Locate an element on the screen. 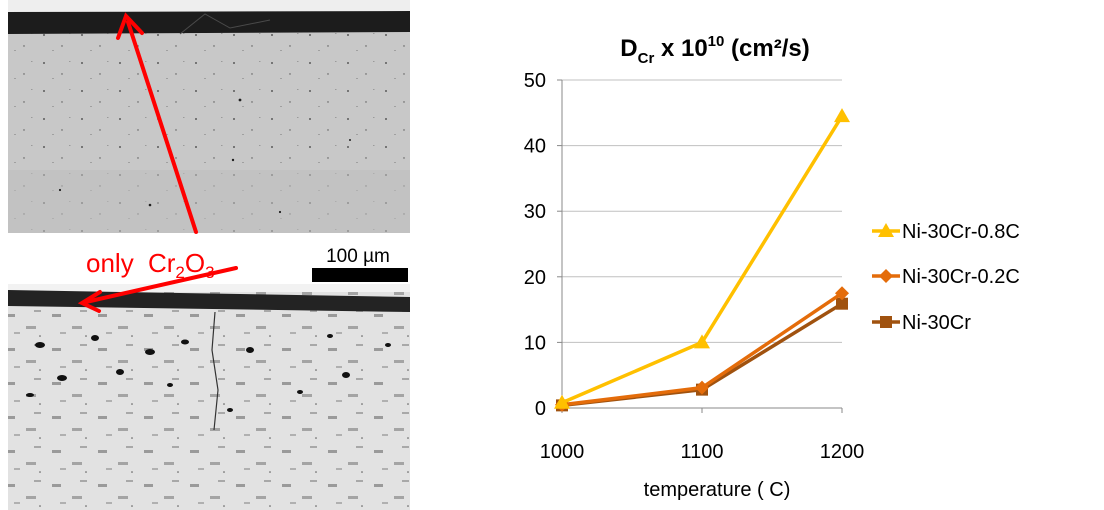 Image resolution: width=1104 pixels, height=510 pixels. legend: Ni-30Cr-0.8C Ni-30Cr-0.2C Ni-30Cr is located at coordinates (946, 277).